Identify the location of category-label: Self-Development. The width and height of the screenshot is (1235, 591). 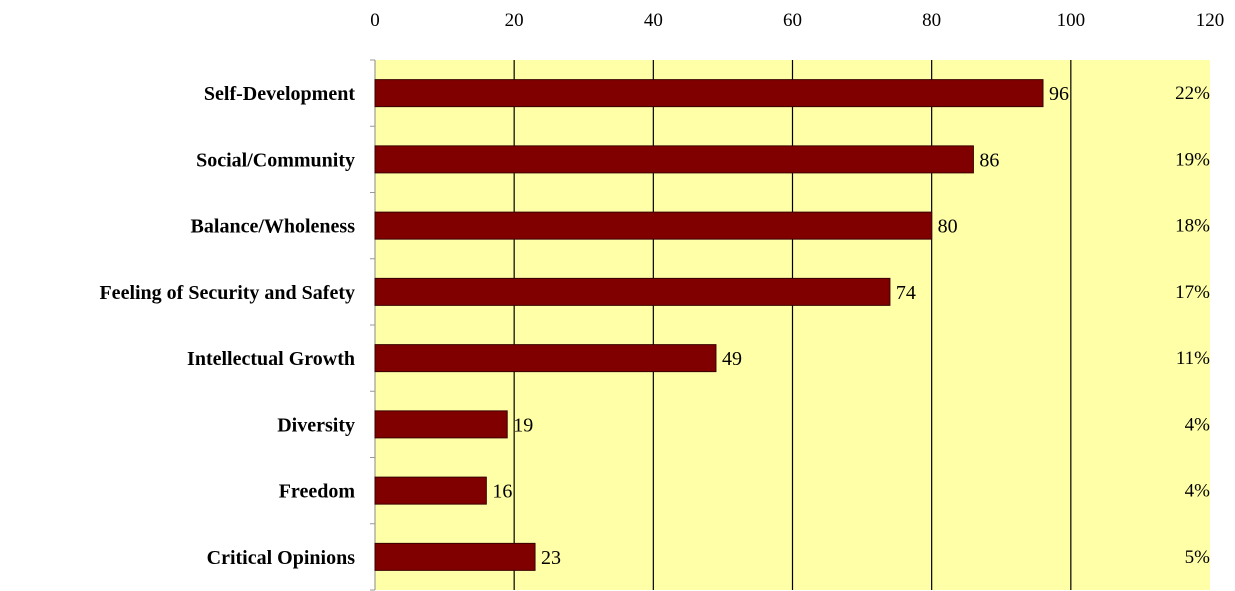
(279, 94).